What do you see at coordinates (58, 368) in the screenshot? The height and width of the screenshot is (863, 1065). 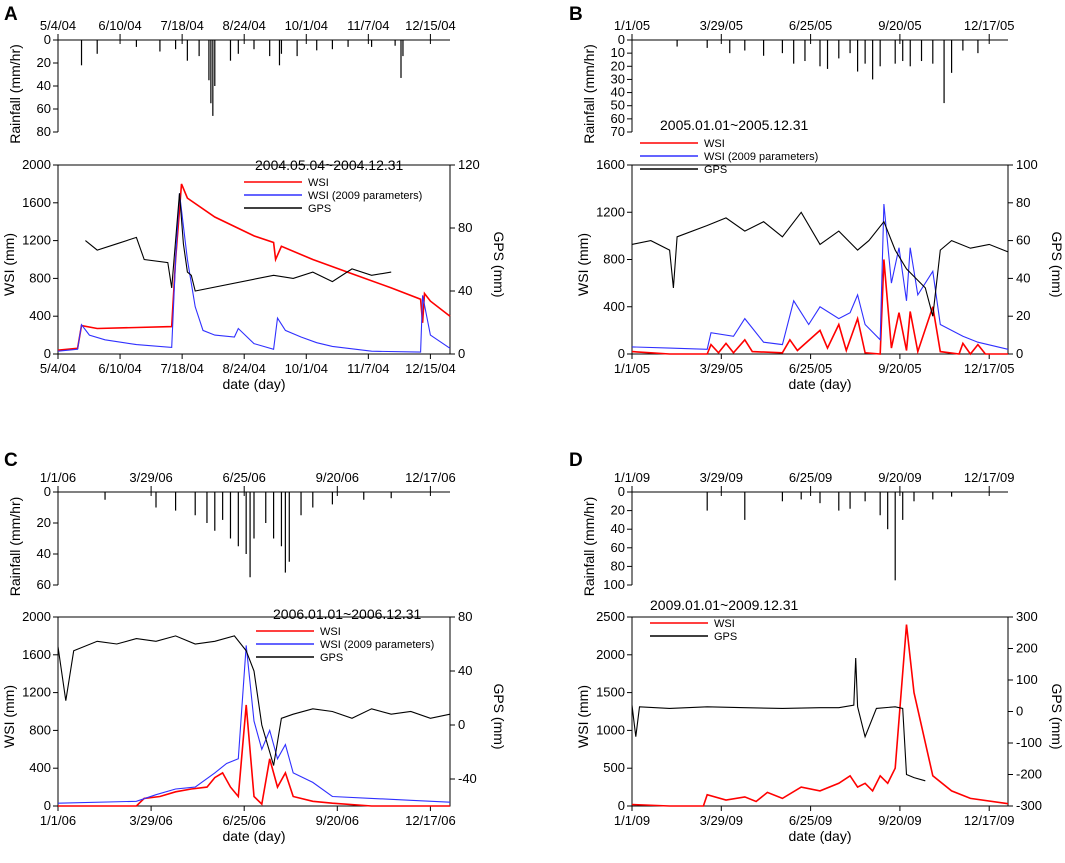 I see `x-tick-label: 5/4/04` at bounding box center [58, 368].